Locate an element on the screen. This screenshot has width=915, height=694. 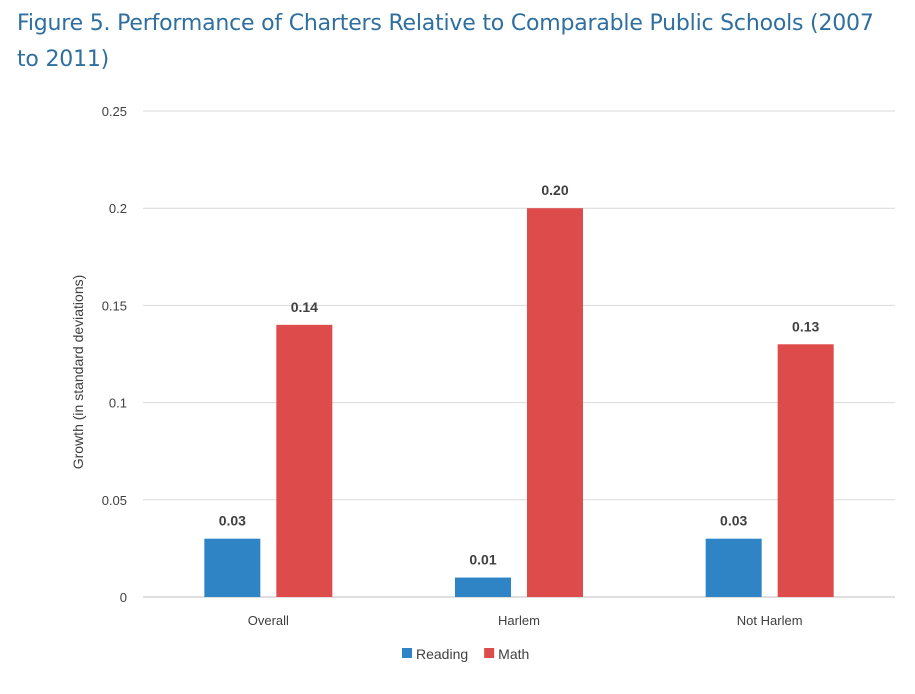
y-tick-label: 0 is located at coordinates (123, 597).